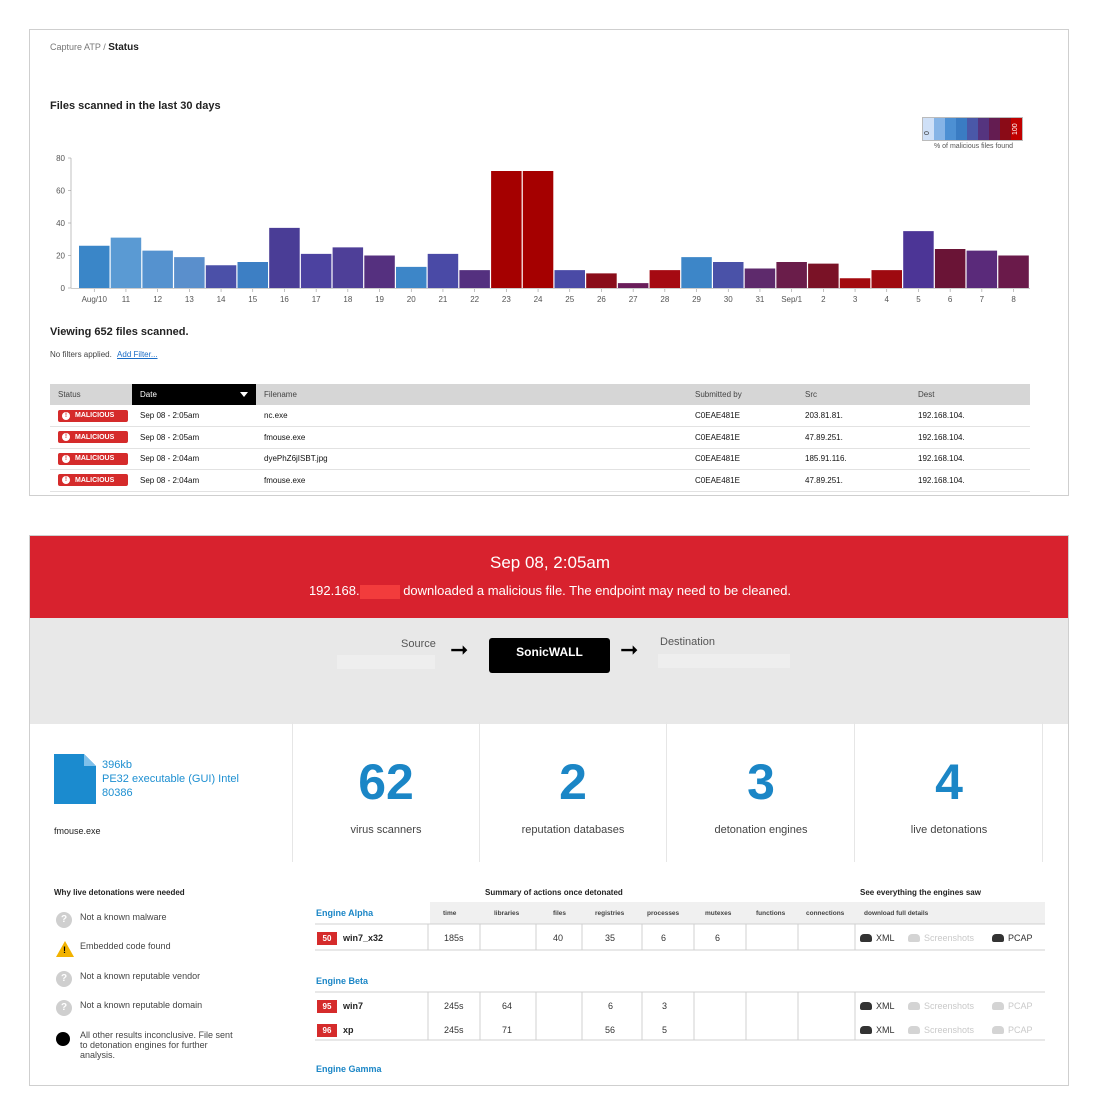 The height and width of the screenshot is (1114, 1096). Describe the element at coordinates (342, 981) in the screenshot. I see `engine-beta-title: Engine Beta` at that location.